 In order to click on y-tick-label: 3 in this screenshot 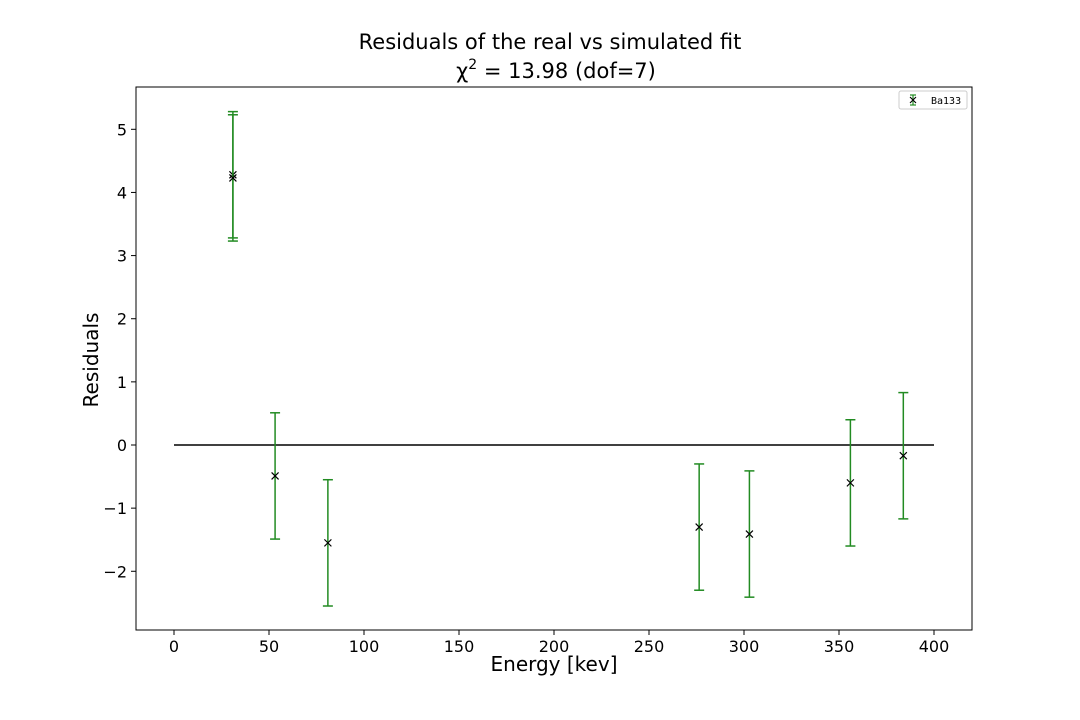, I will do `click(122, 256)`.